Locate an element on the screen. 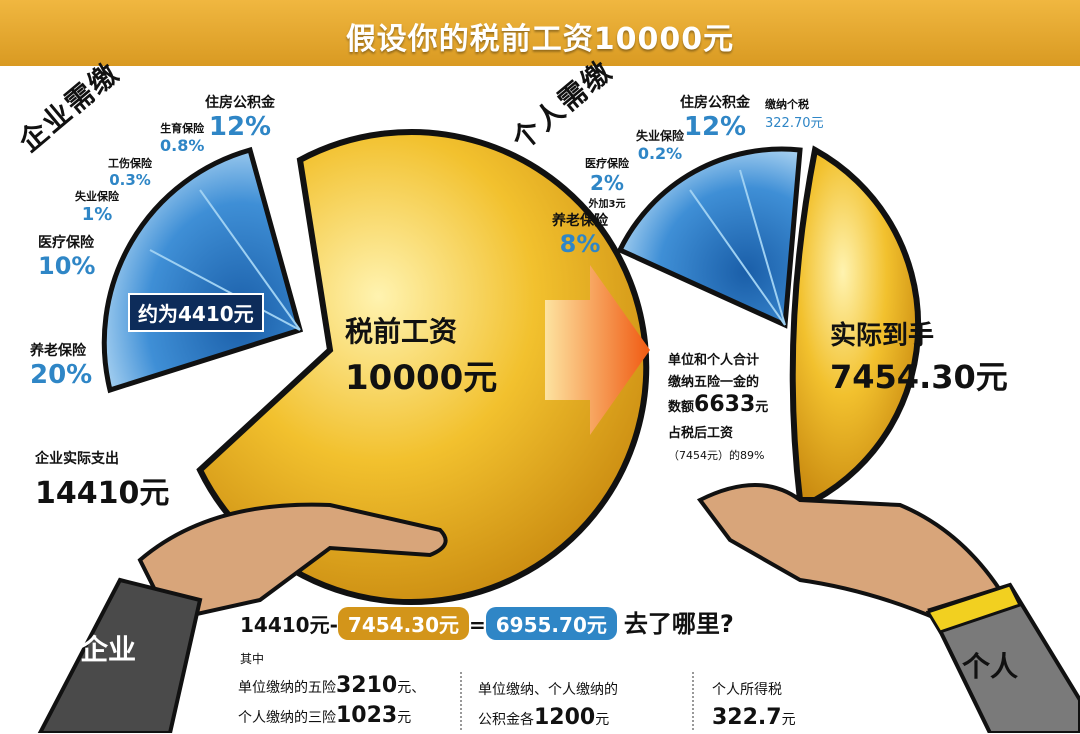  individual-tax: 缴纳个税 322.70元 is located at coordinates (794, 114).